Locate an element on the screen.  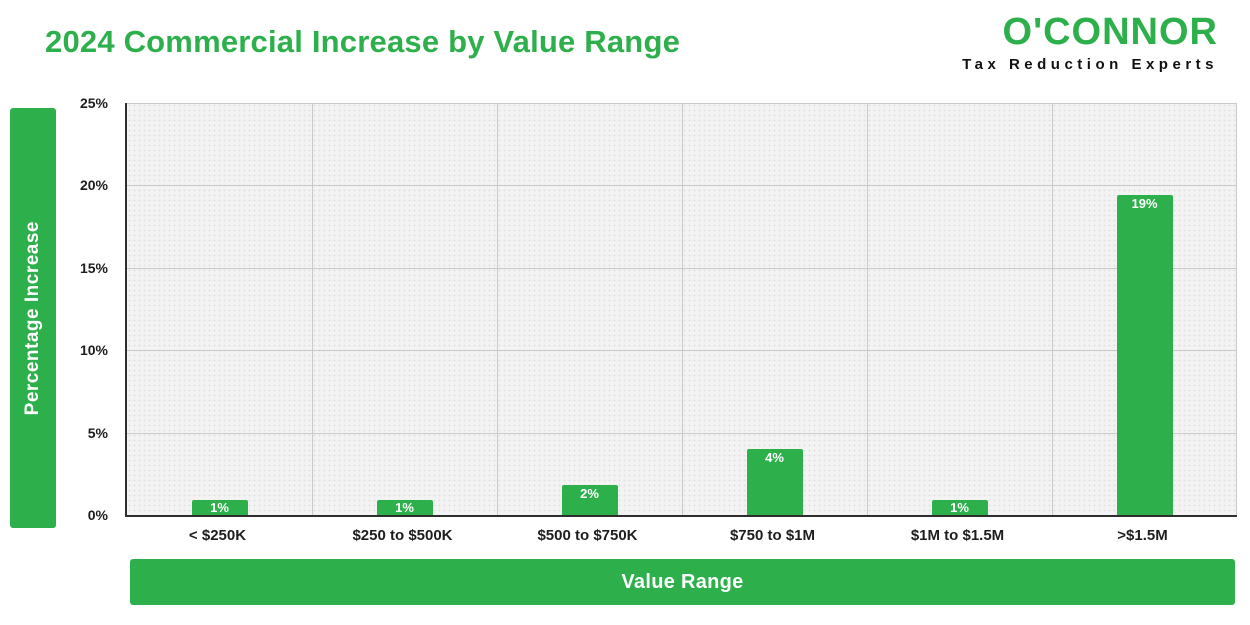
bar-value-label: 4% is located at coordinates (774, 458).